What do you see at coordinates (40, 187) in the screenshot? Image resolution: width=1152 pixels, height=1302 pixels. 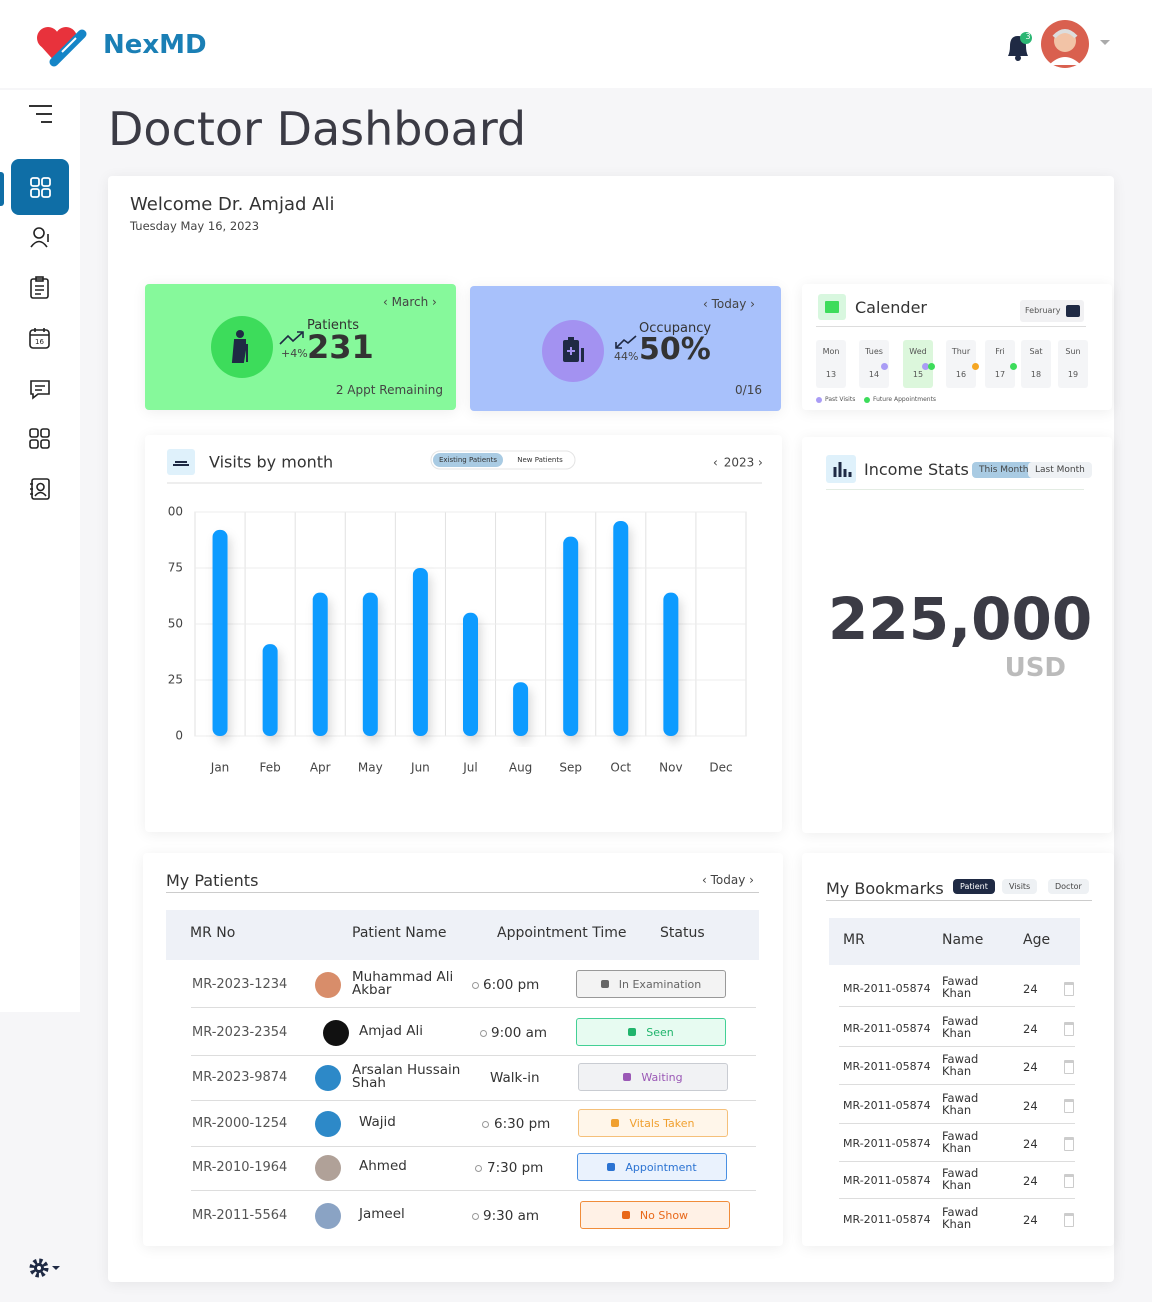 I see `nav-dashboard` at bounding box center [40, 187].